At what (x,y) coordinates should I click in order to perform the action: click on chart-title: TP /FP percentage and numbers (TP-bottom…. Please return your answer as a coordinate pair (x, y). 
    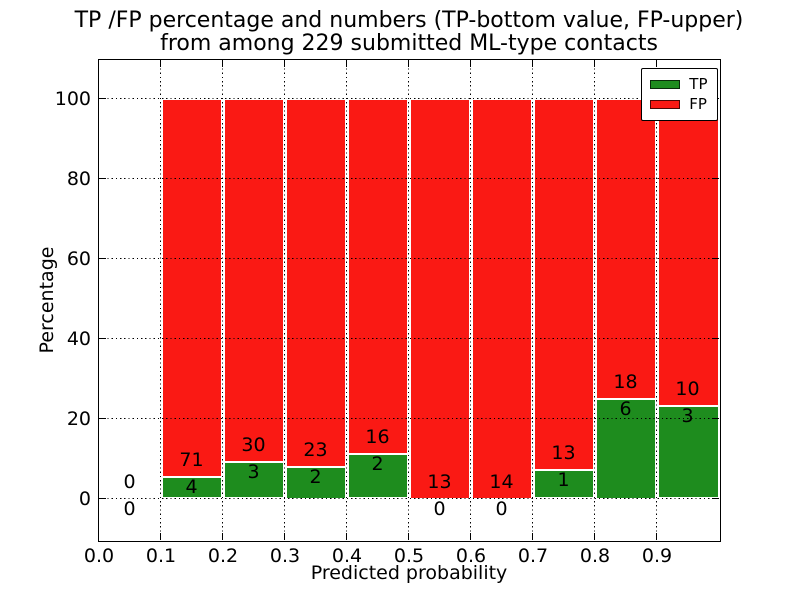
    Looking at the image, I should click on (409, 32).